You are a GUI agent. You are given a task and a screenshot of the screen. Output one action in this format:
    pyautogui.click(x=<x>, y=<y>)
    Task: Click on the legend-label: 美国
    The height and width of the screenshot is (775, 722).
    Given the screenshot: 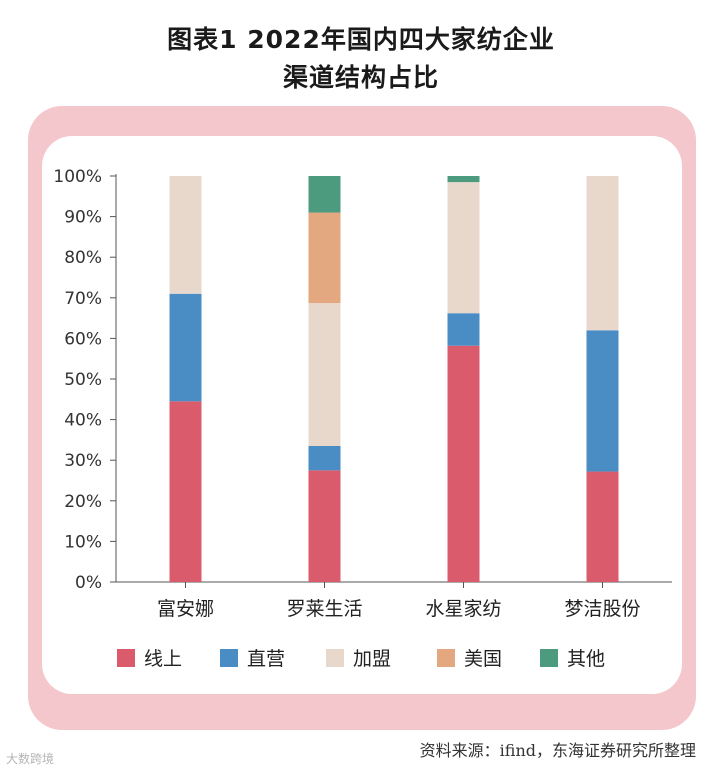 What is the action you would take?
    pyautogui.click(x=483, y=659)
    